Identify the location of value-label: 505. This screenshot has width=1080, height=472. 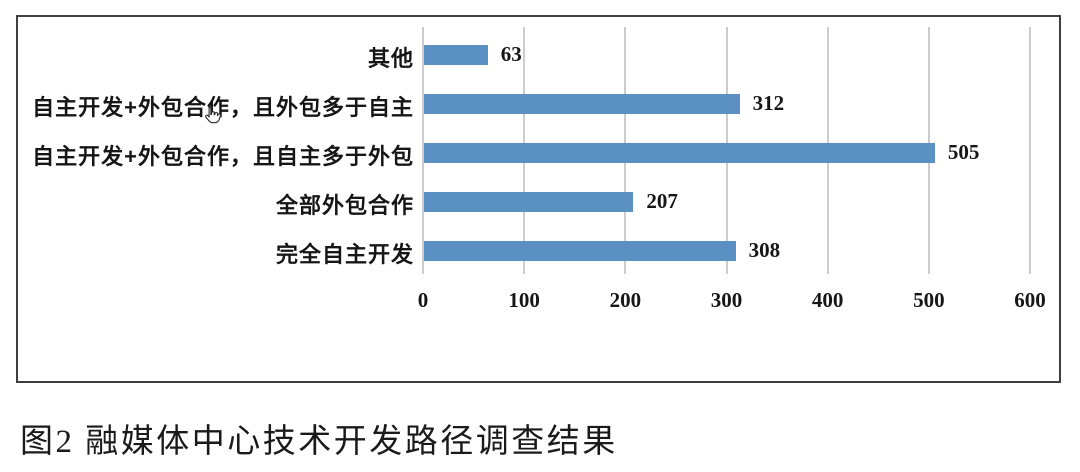
(963, 152).